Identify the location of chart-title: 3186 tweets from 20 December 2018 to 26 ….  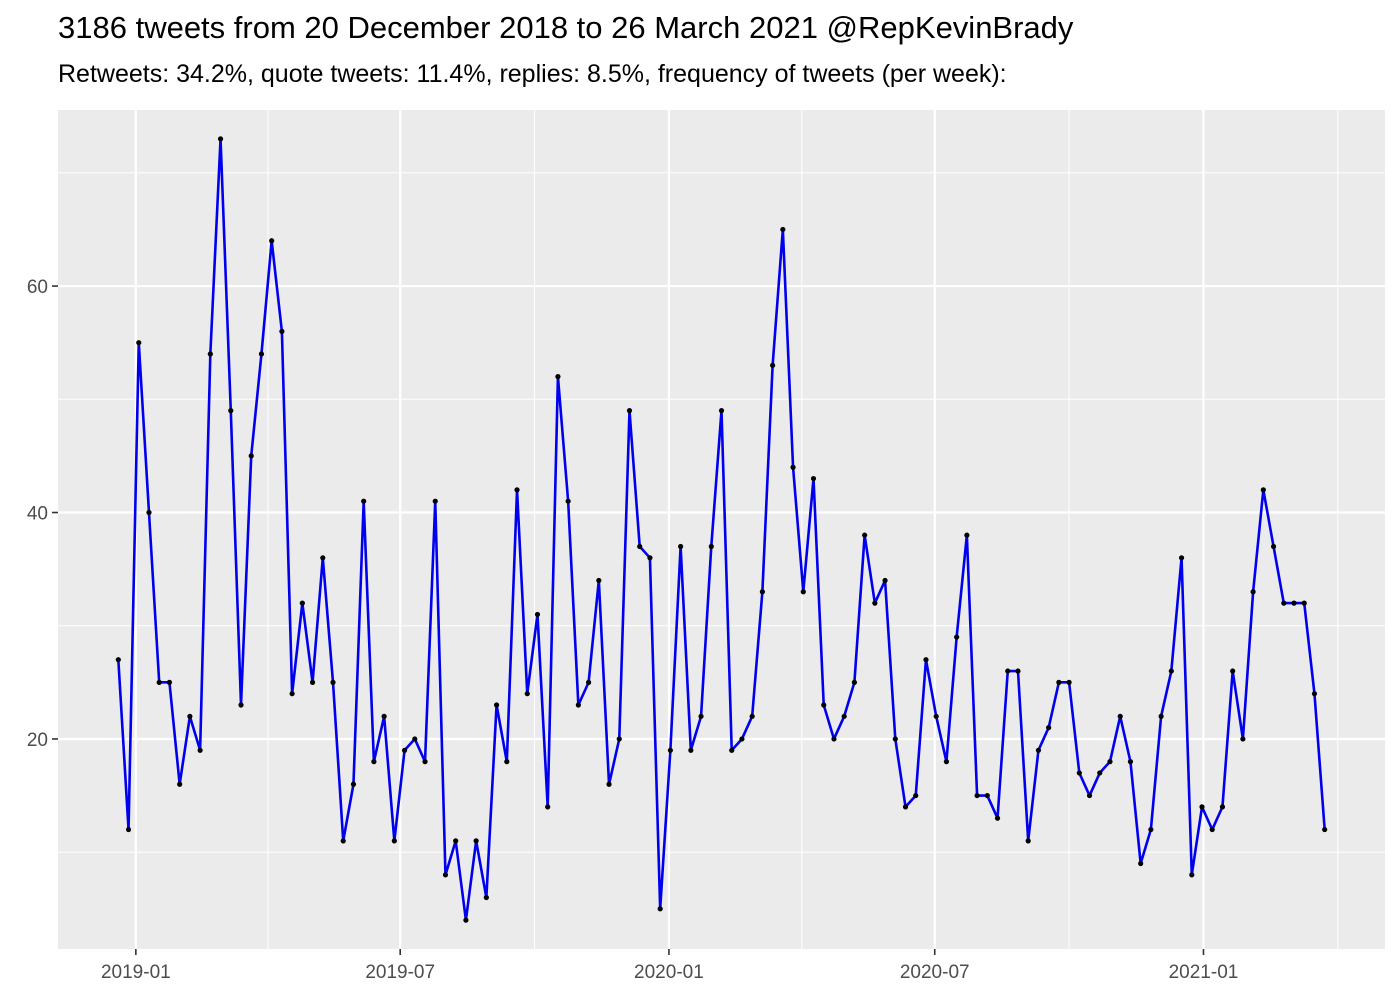
(566, 27).